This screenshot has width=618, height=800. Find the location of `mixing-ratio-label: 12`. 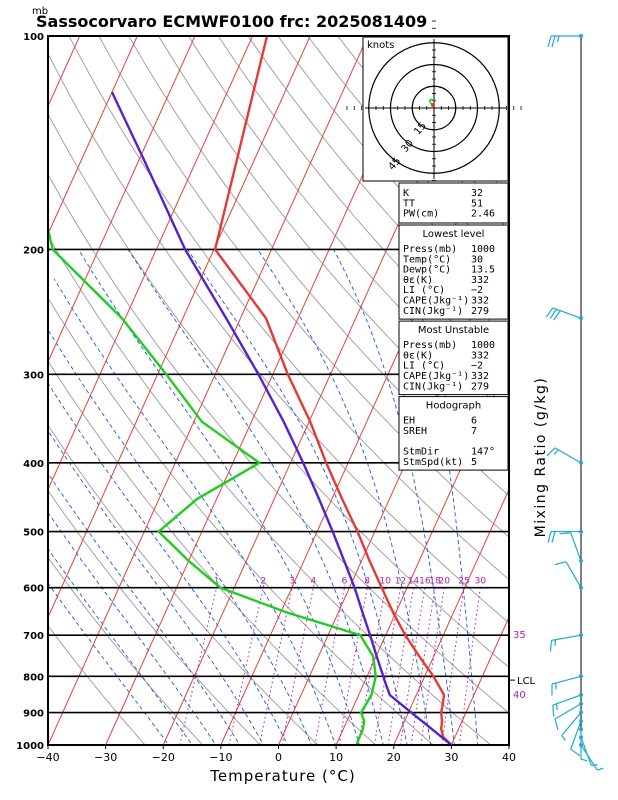

mixing-ratio-label: 12 is located at coordinates (400, 582).